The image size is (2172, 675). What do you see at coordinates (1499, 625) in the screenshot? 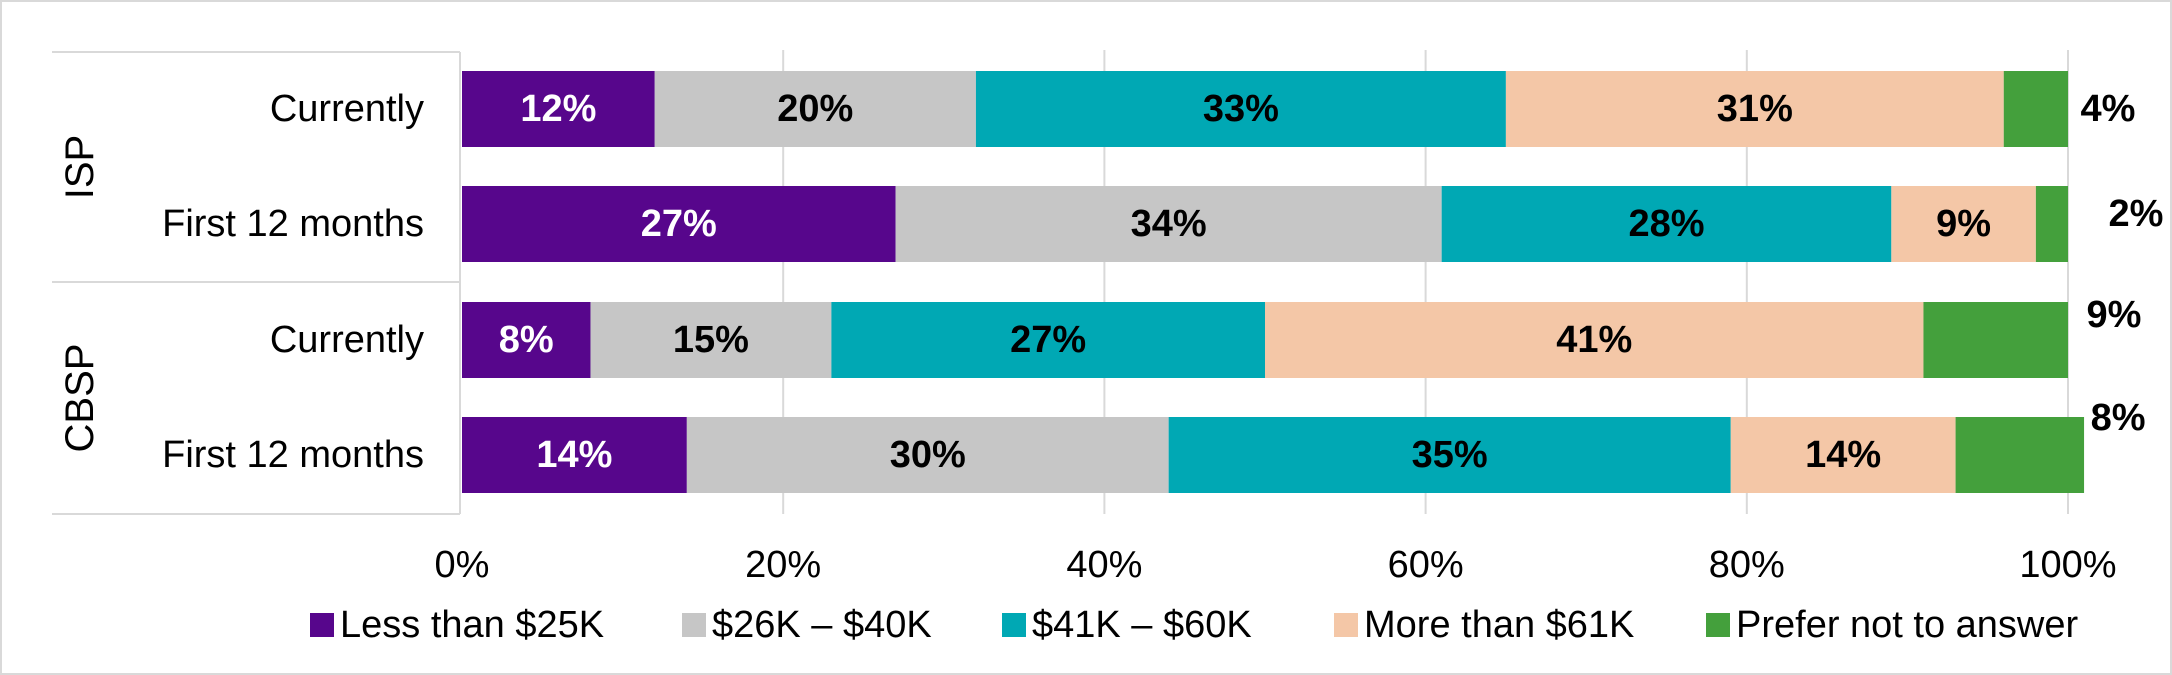
I see `legend-label: More than $61K` at bounding box center [1499, 625].